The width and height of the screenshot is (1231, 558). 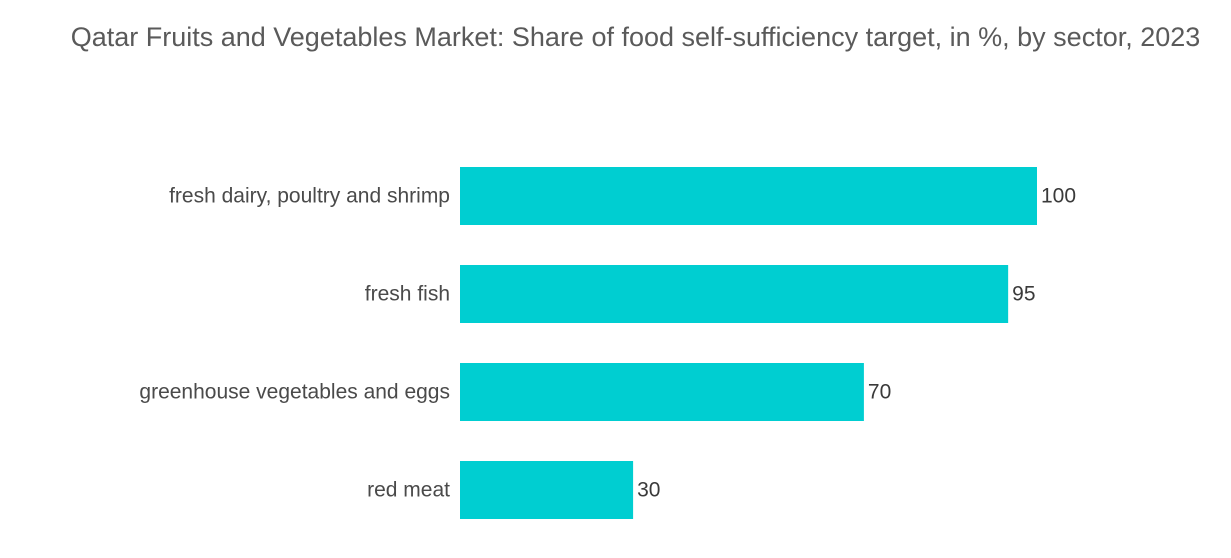 I want to click on value-label: 100, so click(x=1058, y=196).